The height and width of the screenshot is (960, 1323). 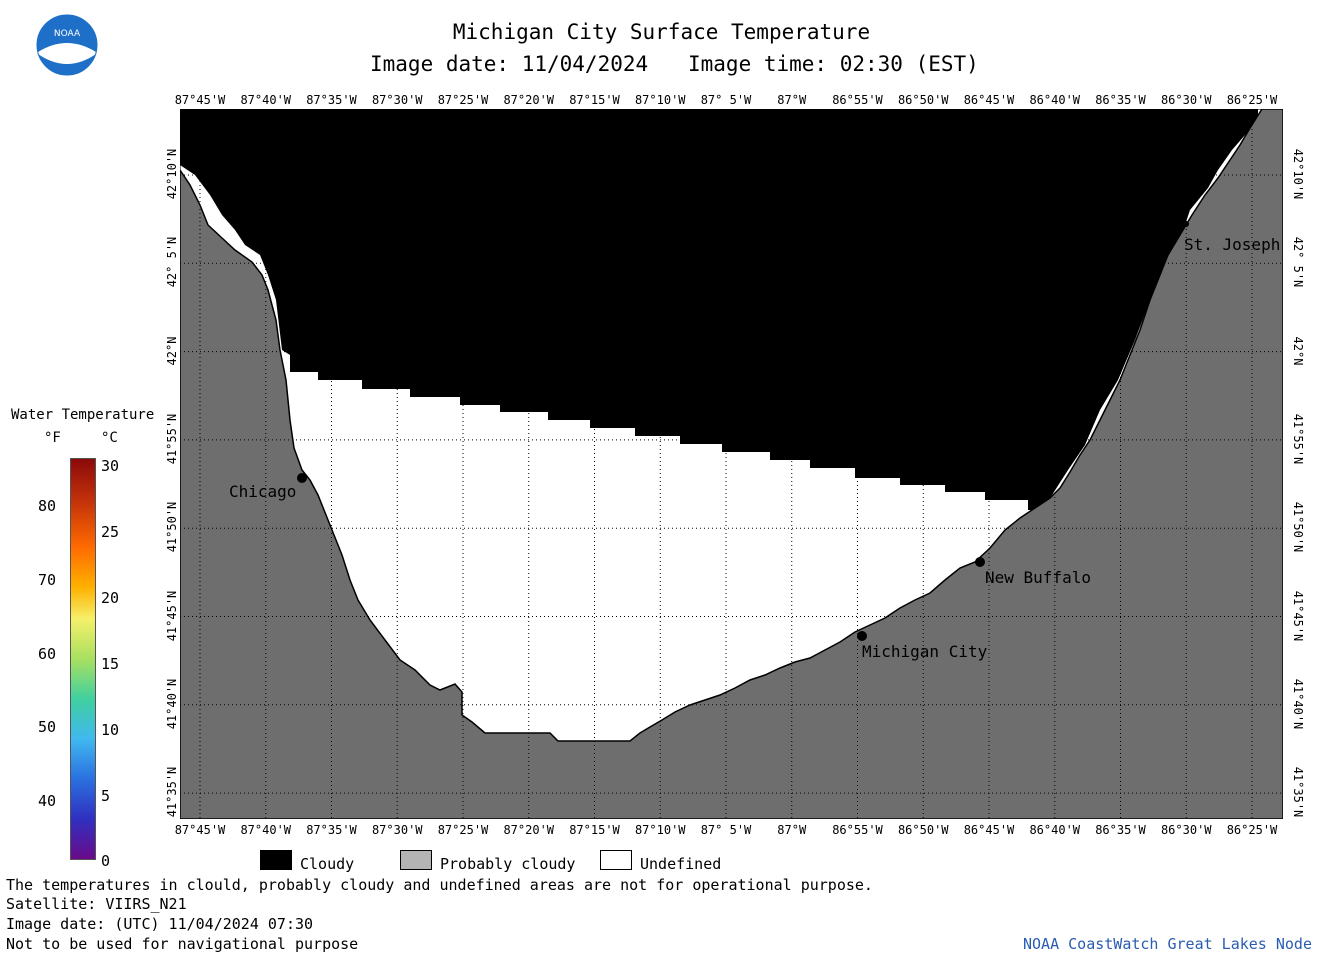 What do you see at coordinates (463, 830) in the screenshot?
I see `bottom-lon-tick: 87°25'W` at bounding box center [463, 830].